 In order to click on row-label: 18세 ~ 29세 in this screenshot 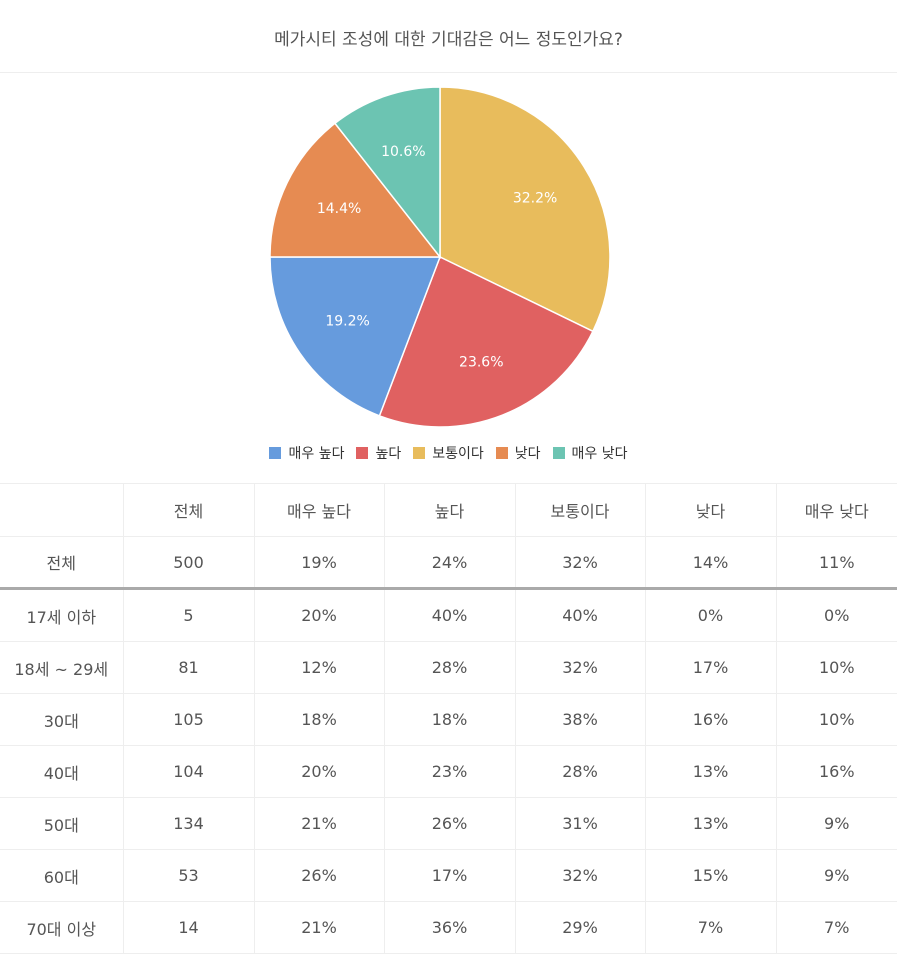, I will do `click(62, 667)`.